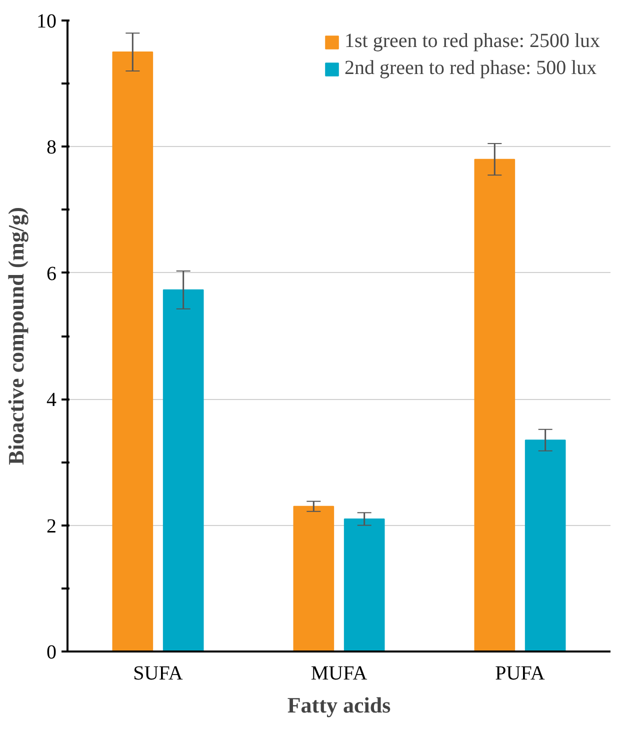 The width and height of the screenshot is (638, 731). I want to click on x-tick-label: PUFA, so click(520, 673).